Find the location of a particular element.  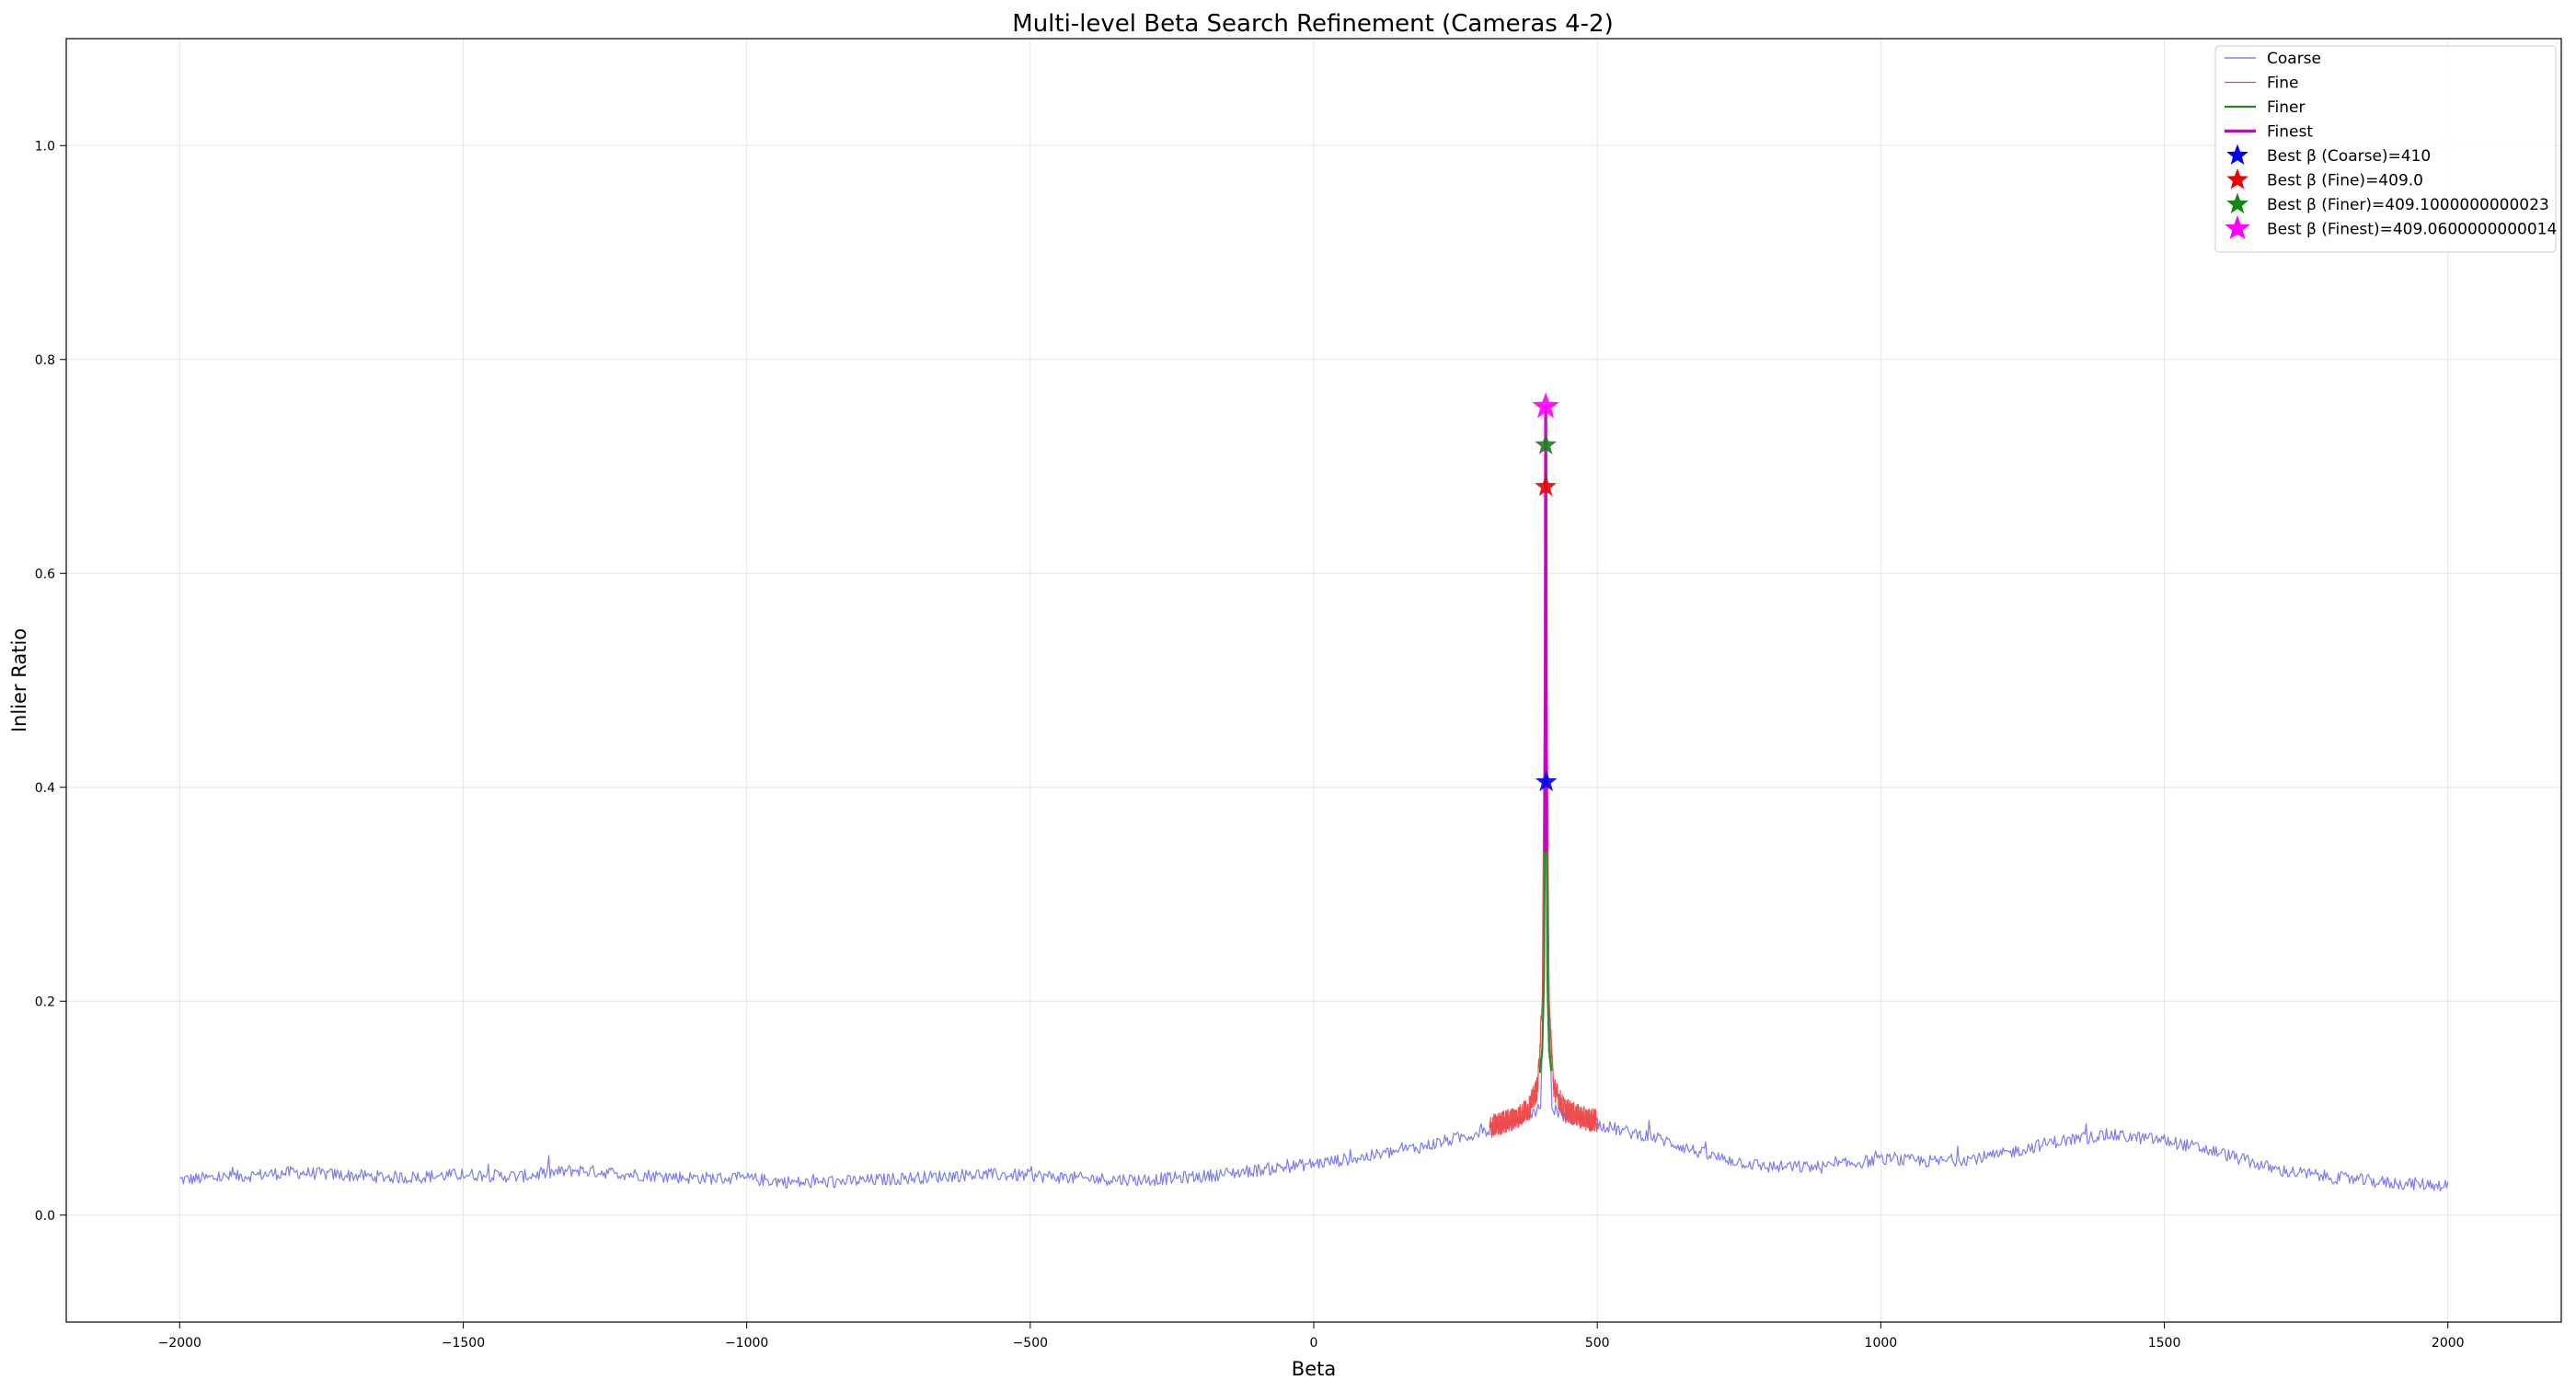

y-tick-label: 0.8 is located at coordinates (45, 360).